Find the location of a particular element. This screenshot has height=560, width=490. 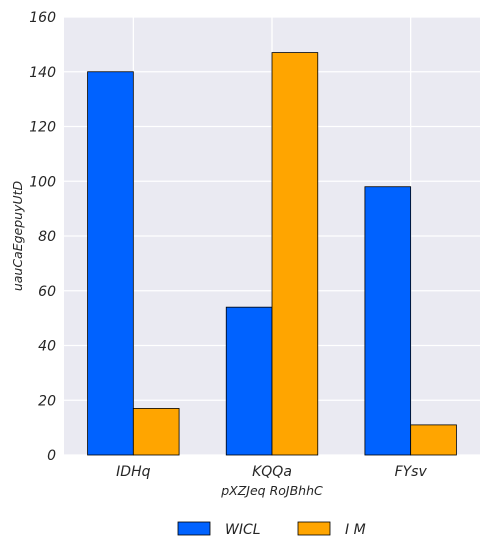

bar-series2-FYsv is located at coordinates (433, 440).